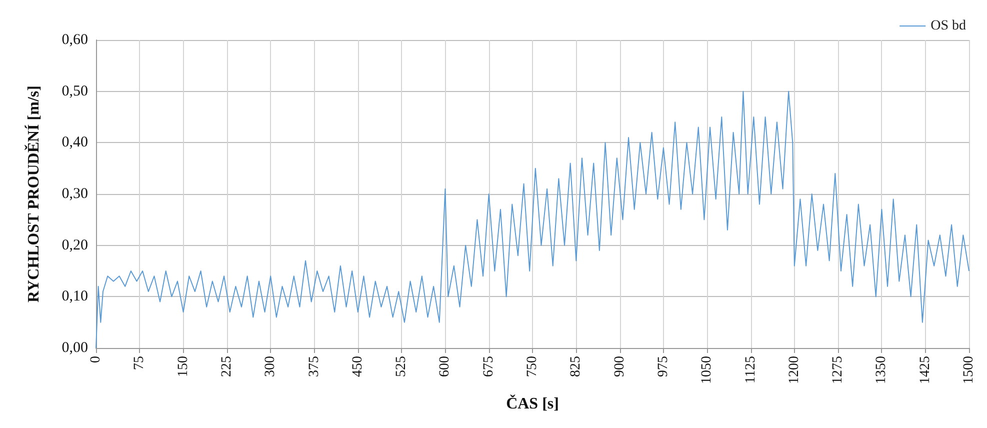 The height and width of the screenshot is (428, 987). What do you see at coordinates (96, 359) in the screenshot?
I see `x-tick-label: 0` at bounding box center [96, 359].